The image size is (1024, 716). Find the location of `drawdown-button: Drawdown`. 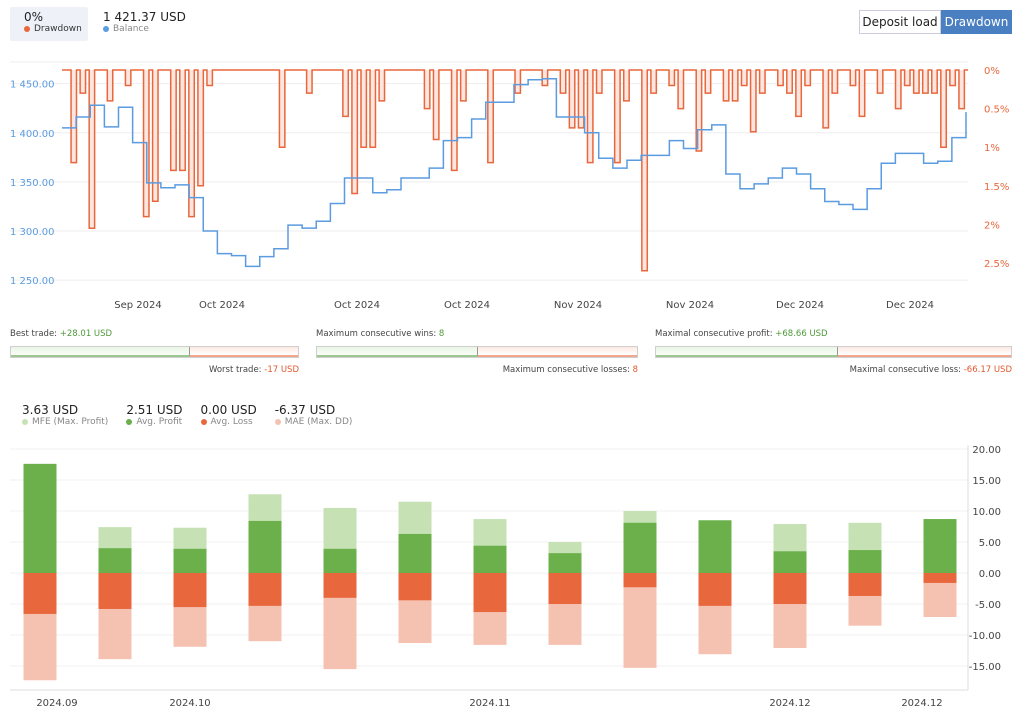

drawdown-button: Drawdown is located at coordinates (976, 22).